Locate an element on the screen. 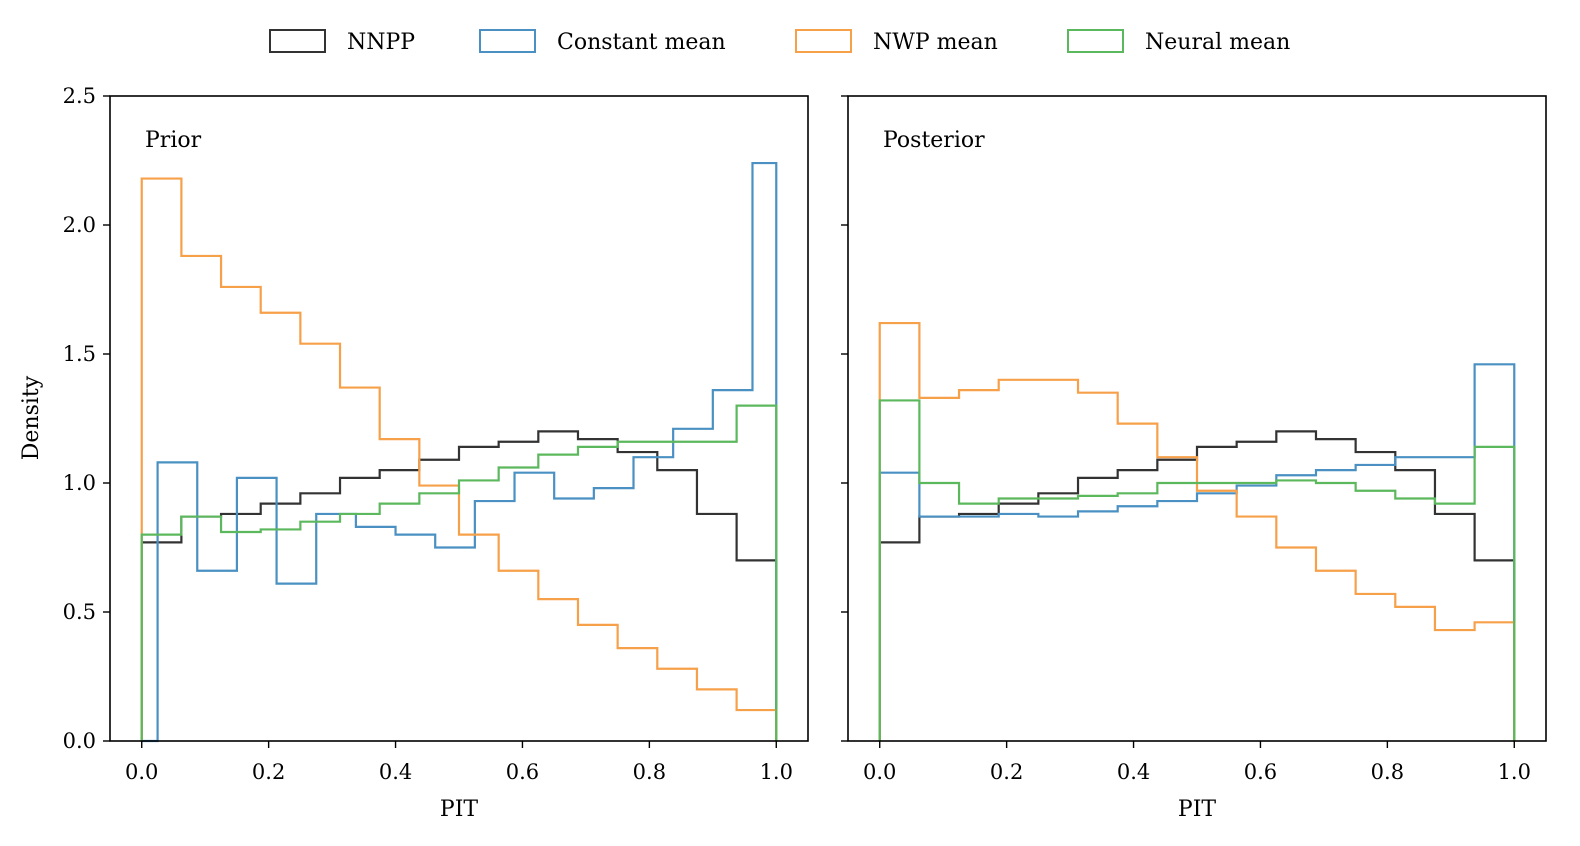 The image size is (1580, 846). legend-swatch-nnpp is located at coordinates (297, 41).